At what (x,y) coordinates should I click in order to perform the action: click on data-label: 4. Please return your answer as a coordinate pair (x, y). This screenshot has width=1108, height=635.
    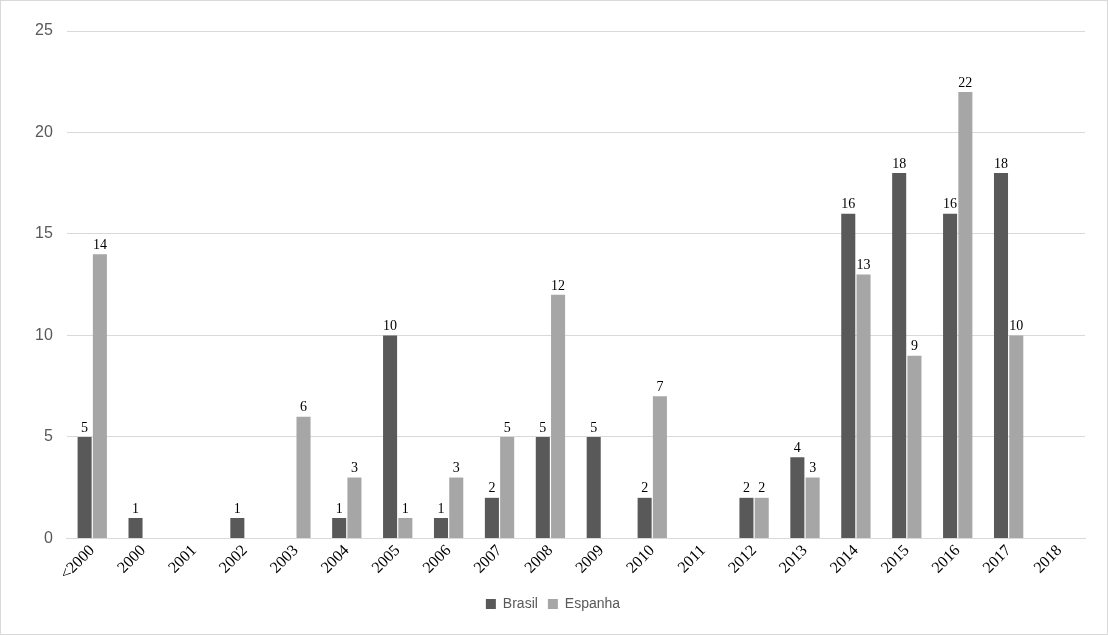
    Looking at the image, I should click on (797, 447).